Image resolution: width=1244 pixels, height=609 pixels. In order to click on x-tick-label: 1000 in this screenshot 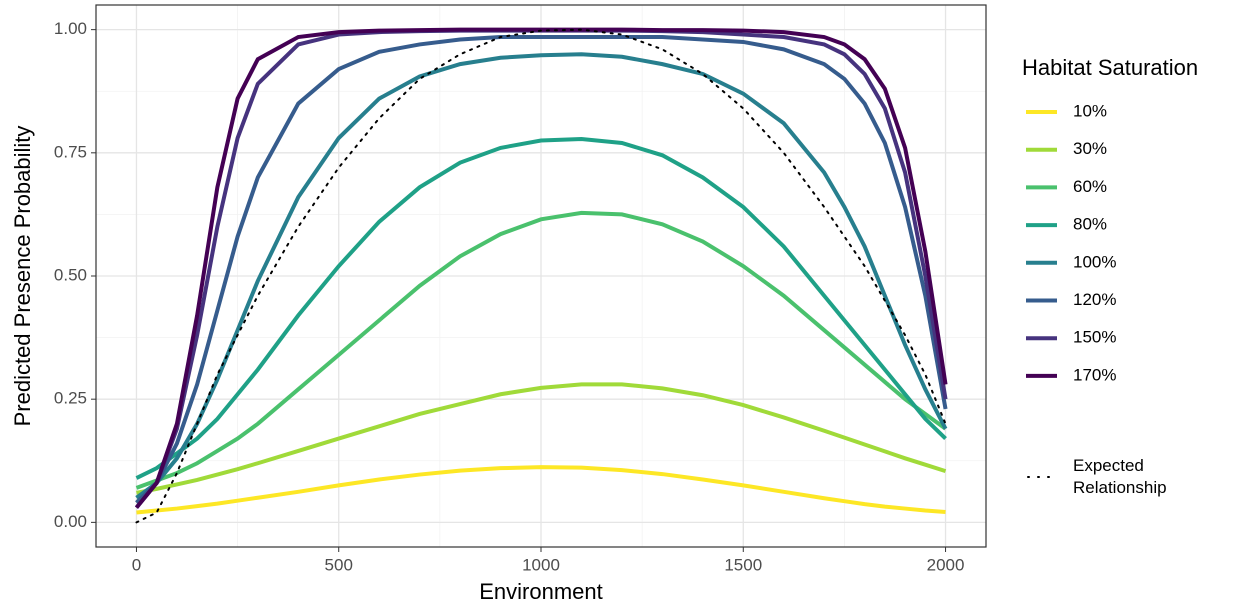, I will do `click(541, 564)`.